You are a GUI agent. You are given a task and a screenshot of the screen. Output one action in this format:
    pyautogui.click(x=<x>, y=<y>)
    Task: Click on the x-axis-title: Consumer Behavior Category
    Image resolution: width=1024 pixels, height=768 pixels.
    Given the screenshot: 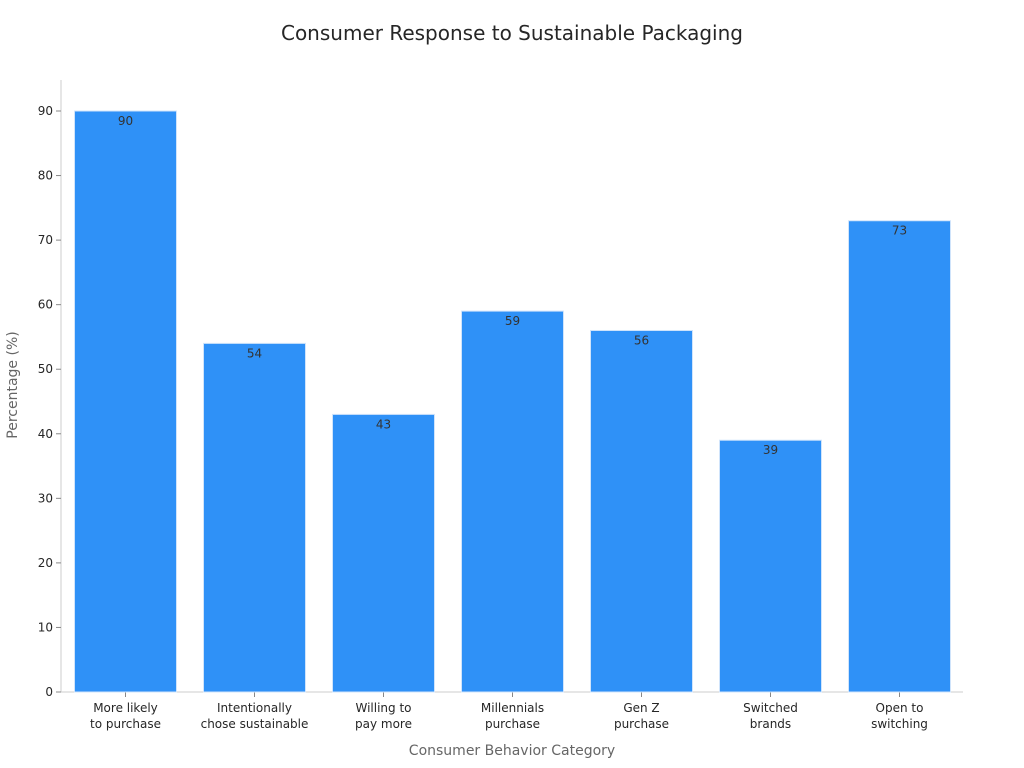 What is the action you would take?
    pyautogui.click(x=512, y=751)
    